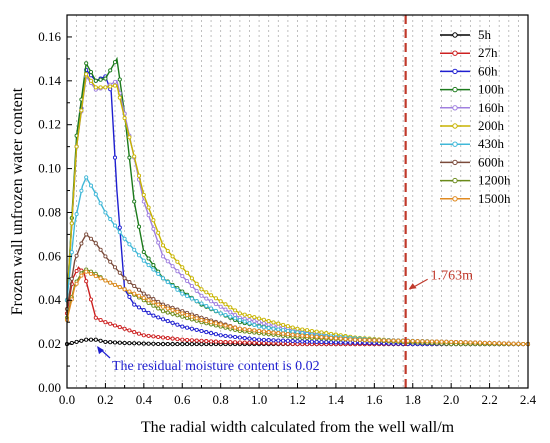 Image resolution: width=550 pixels, height=443 pixels. I want to click on legend-label: 100h, so click(491, 89).